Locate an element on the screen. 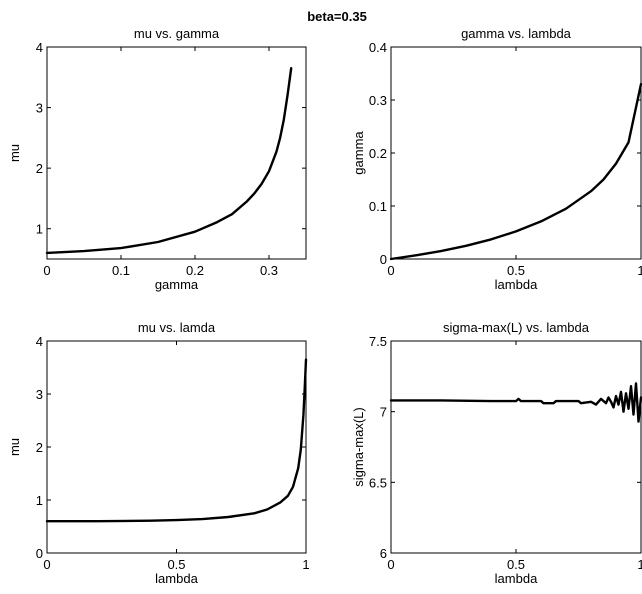 The image size is (642, 594). y-tick-label: 0.1 is located at coordinates (378, 206).